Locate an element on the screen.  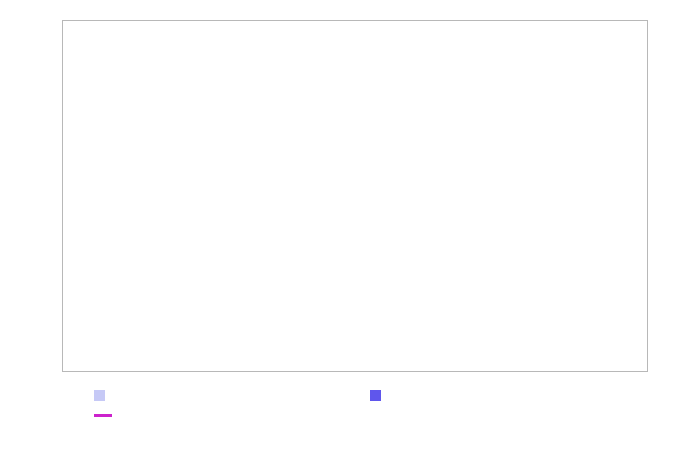
legend-line-percentage-station is located at coordinates (103, 415).